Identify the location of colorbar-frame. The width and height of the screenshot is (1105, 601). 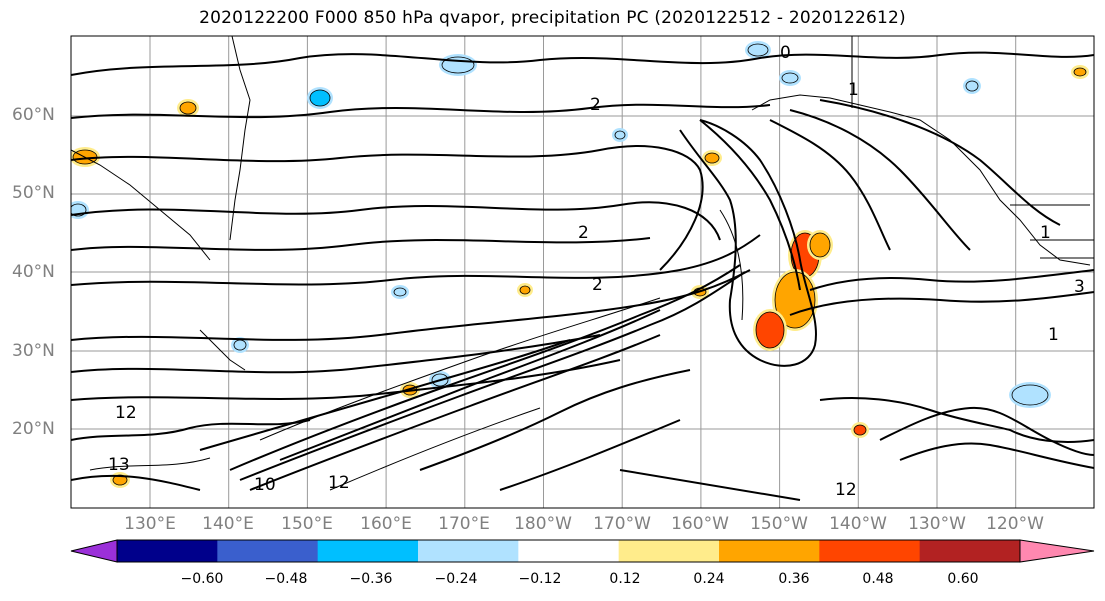
(568, 551).